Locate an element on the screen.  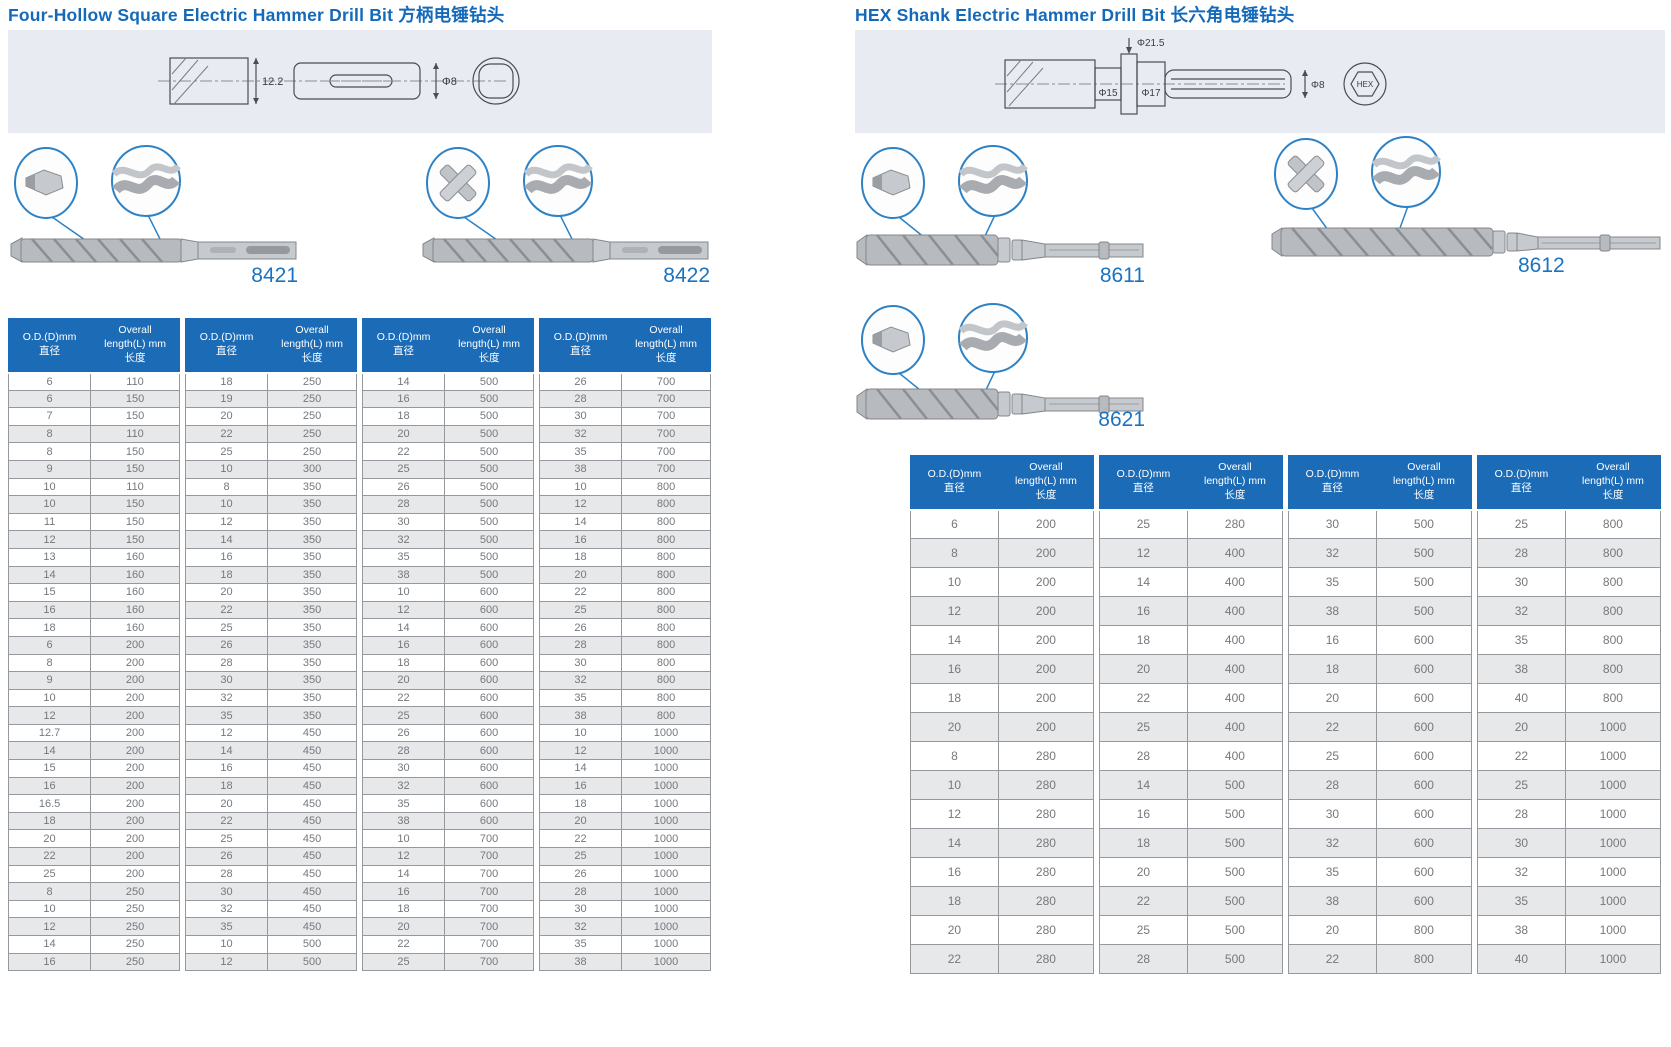
table-row: 8 280 is located at coordinates (1002, 756).